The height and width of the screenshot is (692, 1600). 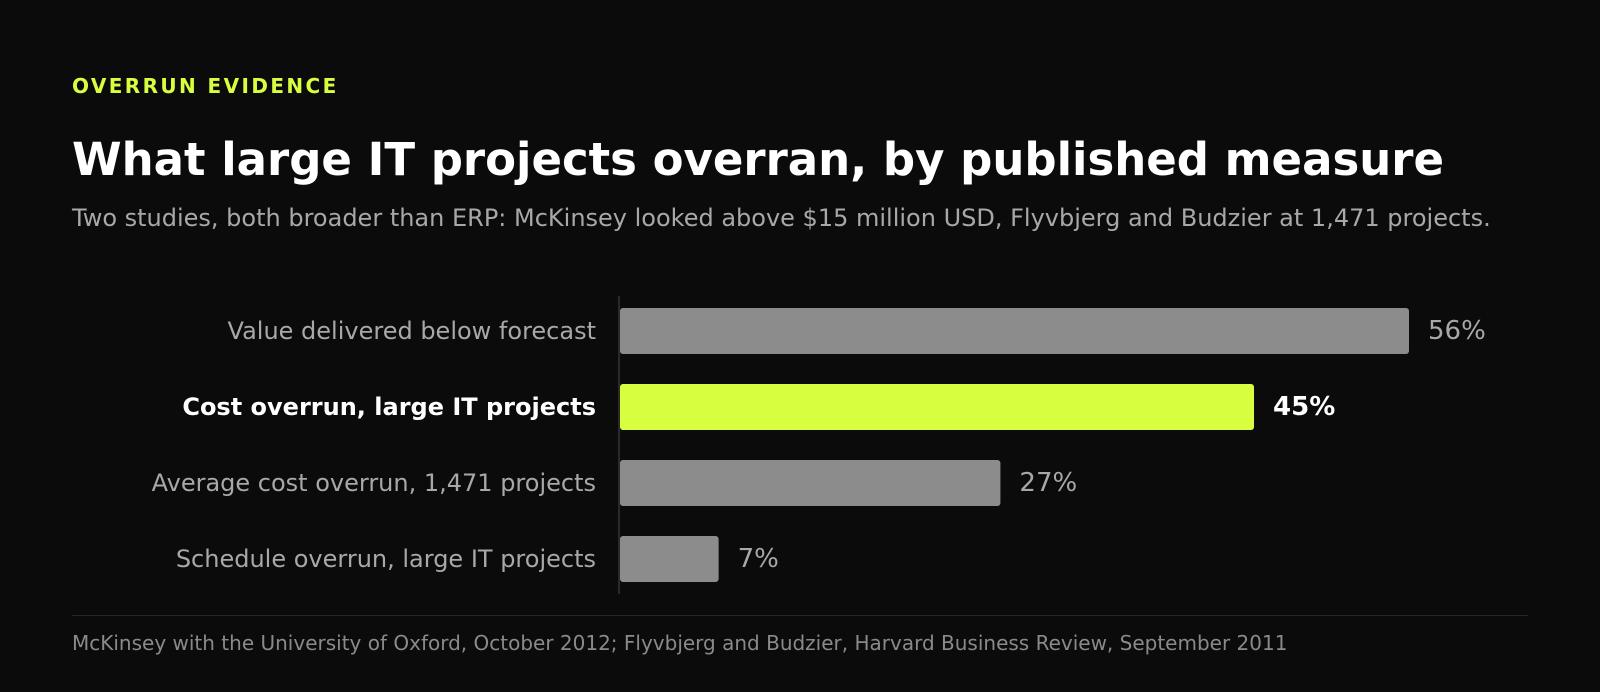 I want to click on footer-divider, so click(x=800, y=615).